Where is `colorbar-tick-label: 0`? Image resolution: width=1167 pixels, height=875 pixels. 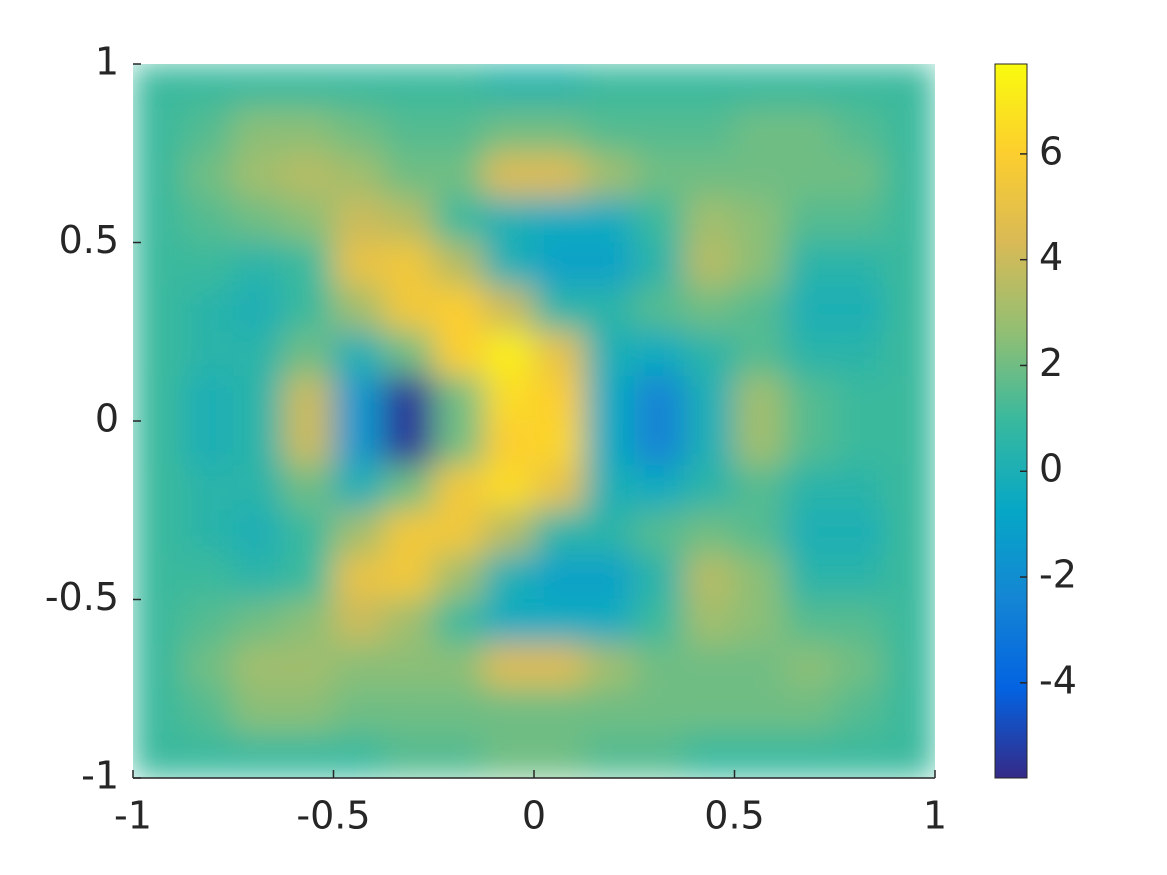 colorbar-tick-label: 0 is located at coordinates (1051, 469).